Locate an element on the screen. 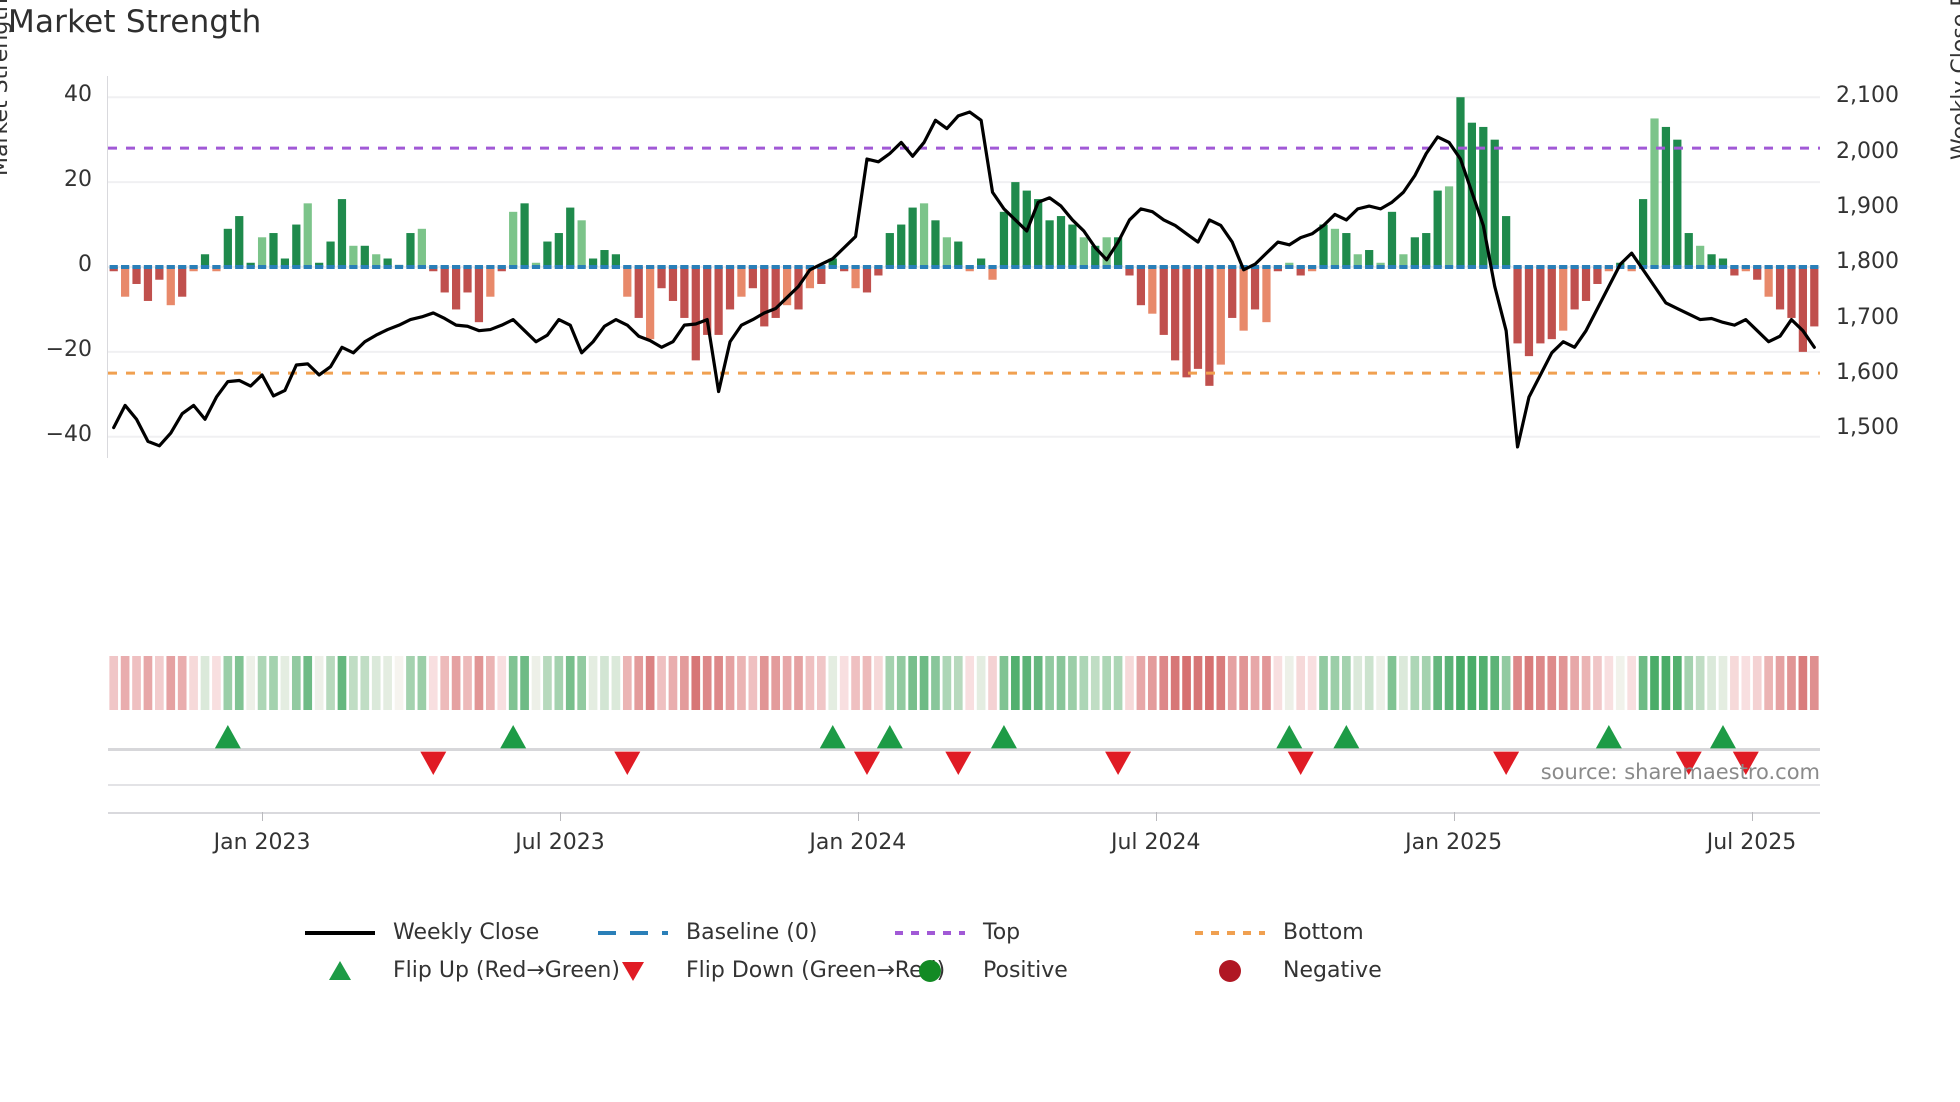 The height and width of the screenshot is (1102, 1960). legend-item-positive: Positive is located at coordinates (980, 971).